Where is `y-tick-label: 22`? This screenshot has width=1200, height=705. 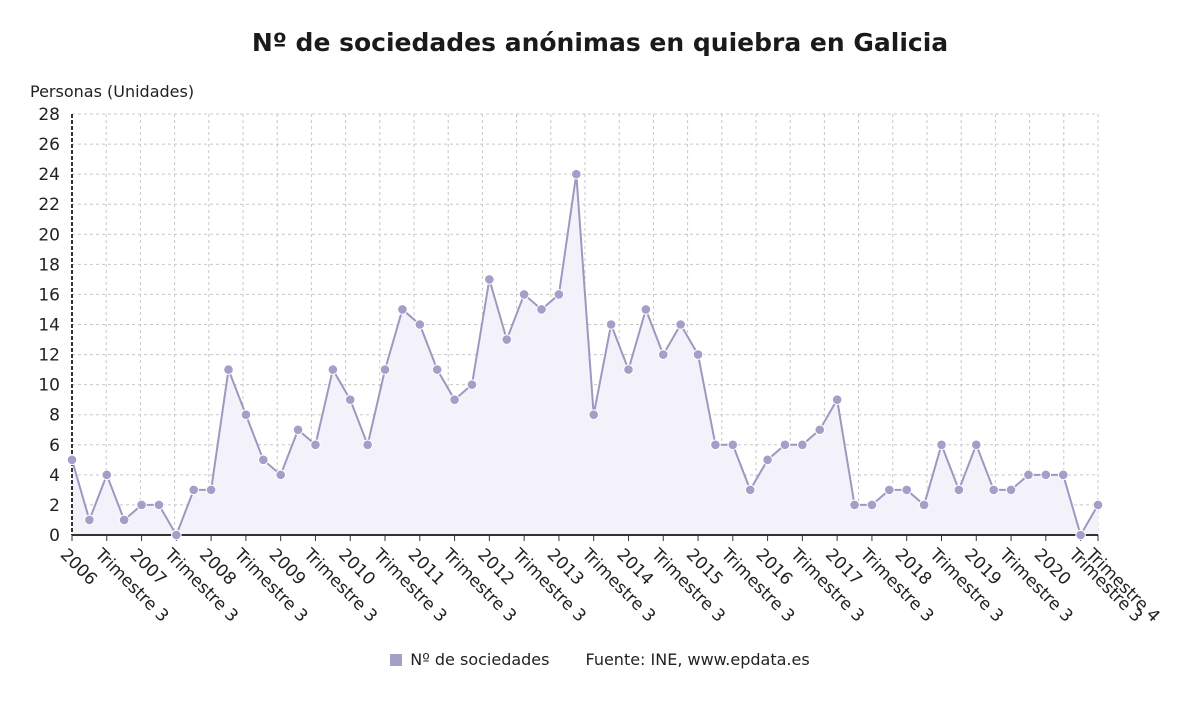 y-tick-label: 22 is located at coordinates (49, 205).